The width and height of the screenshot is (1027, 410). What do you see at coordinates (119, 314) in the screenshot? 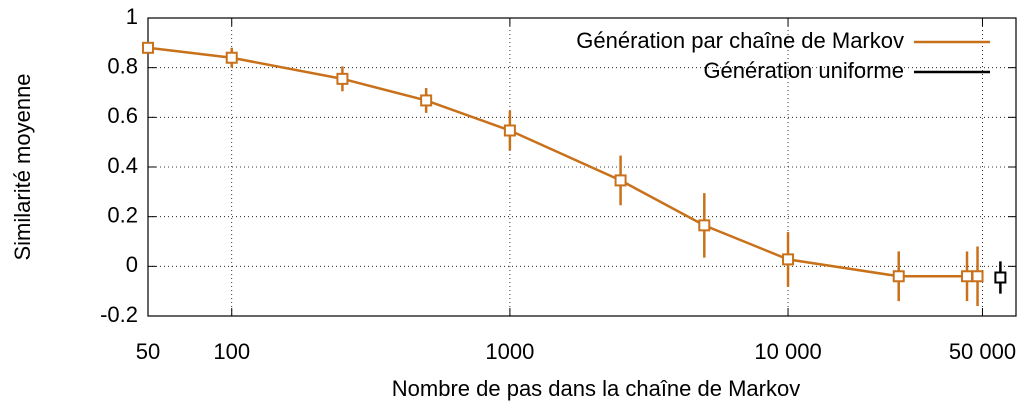
I see `y-tick-label: -0.2` at bounding box center [119, 314].